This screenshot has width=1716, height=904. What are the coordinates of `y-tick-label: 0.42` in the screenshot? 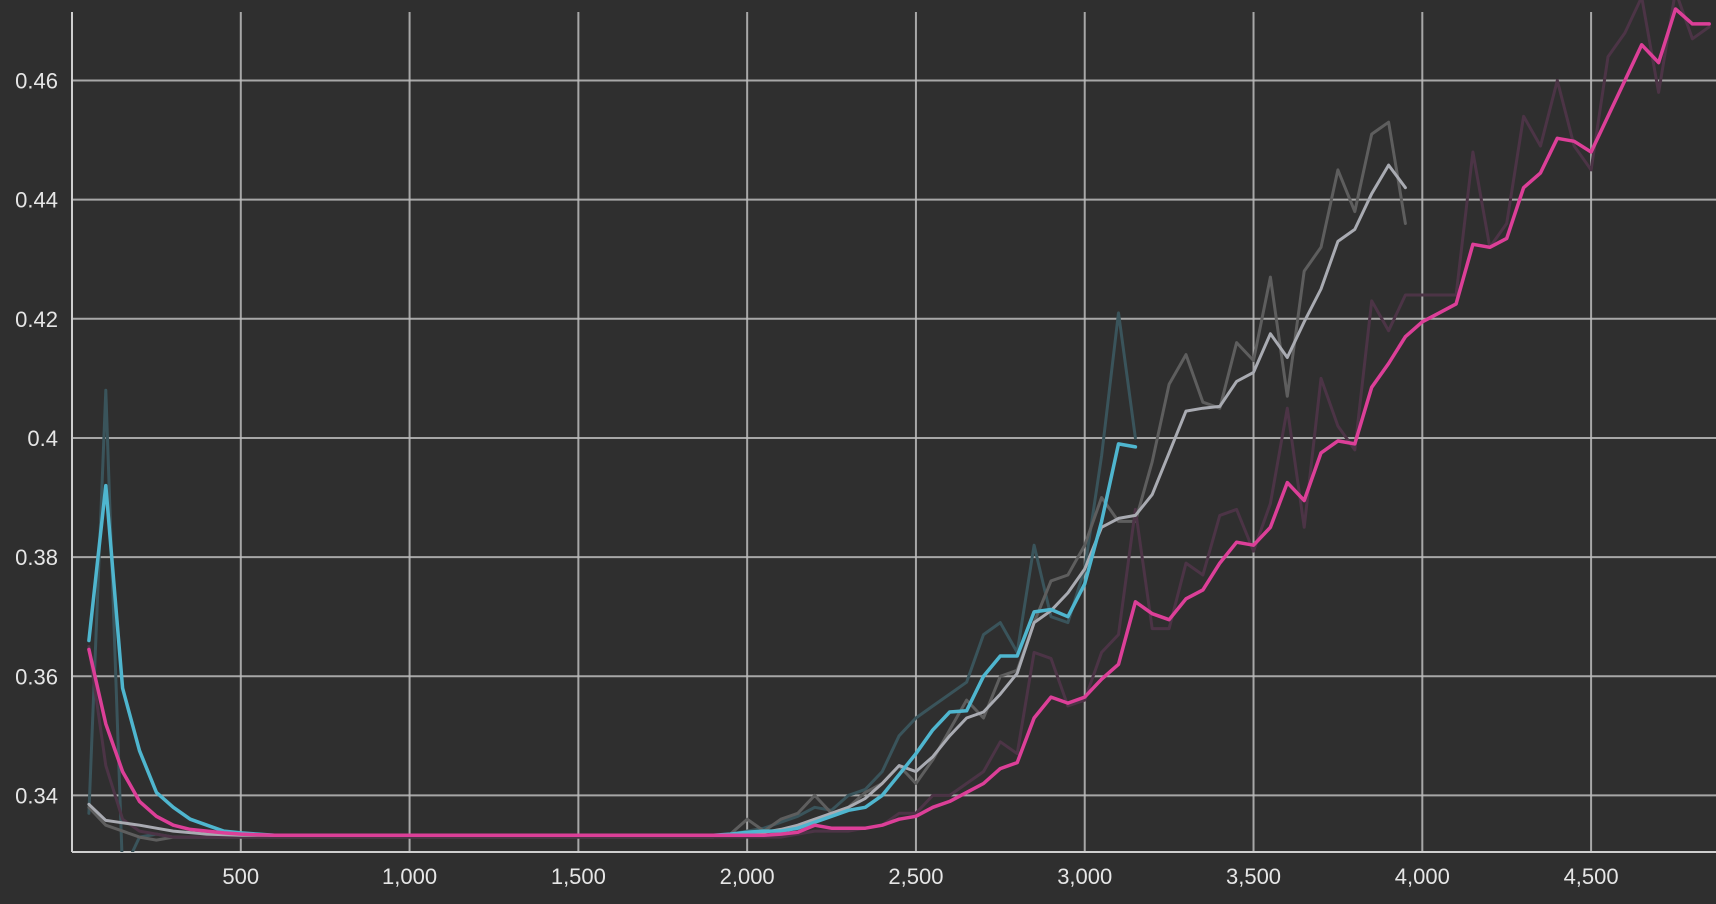 It's located at (36, 319).